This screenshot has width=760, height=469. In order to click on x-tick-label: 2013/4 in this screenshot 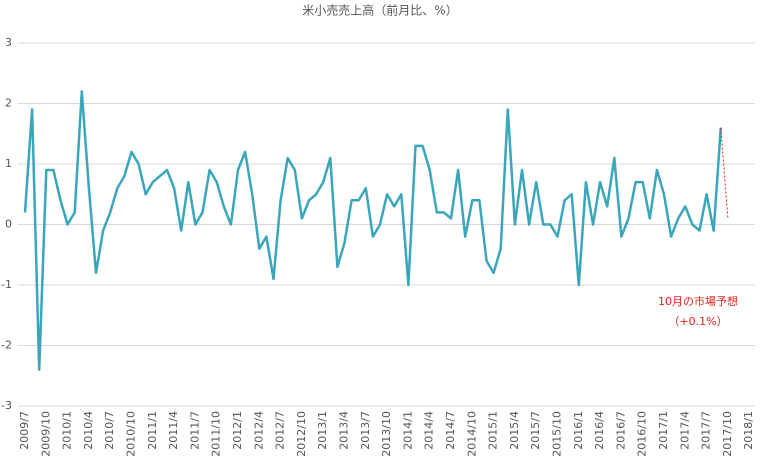, I will do `click(344, 430)`.